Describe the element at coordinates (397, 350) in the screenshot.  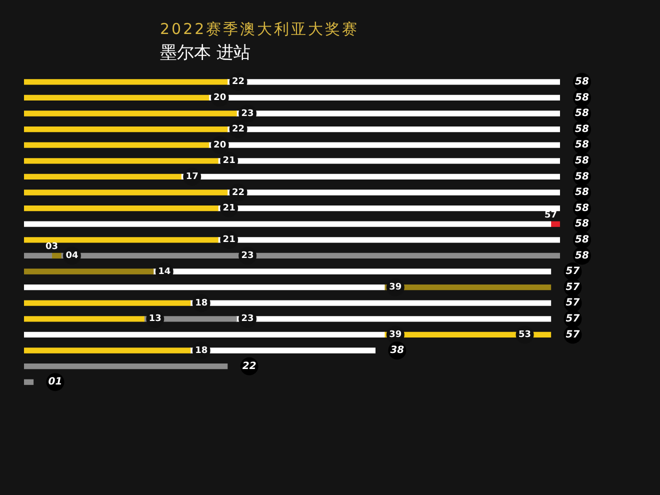
I see `total-label: 38` at that location.